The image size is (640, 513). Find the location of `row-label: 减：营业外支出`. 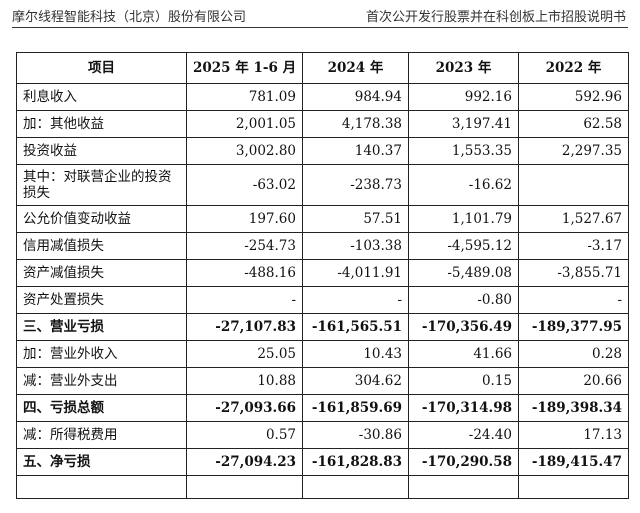

row-label: 减：营业外支出 is located at coordinates (101, 381).